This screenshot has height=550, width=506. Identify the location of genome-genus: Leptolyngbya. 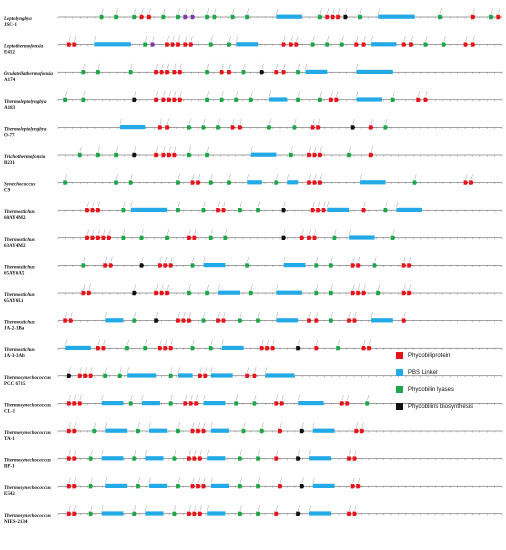
(17, 19).